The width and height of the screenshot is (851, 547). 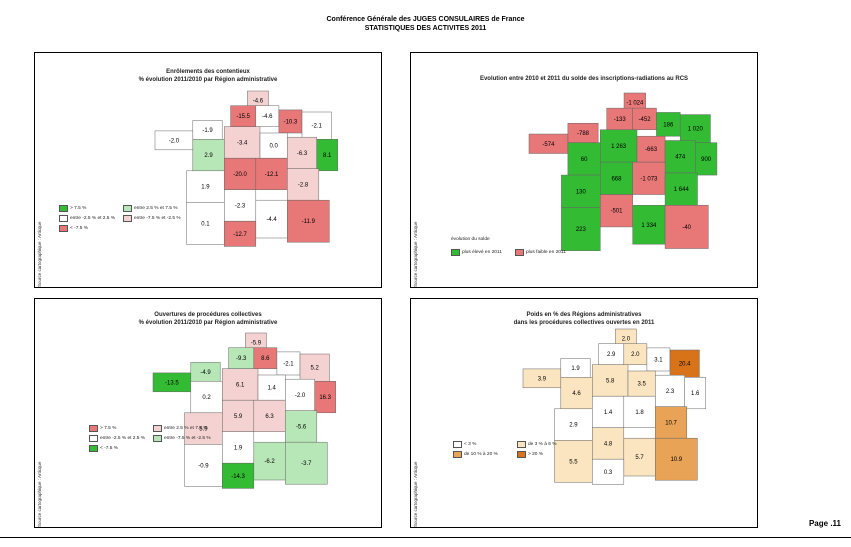 I want to click on legend-item: < 3 %, so click(x=464, y=444).